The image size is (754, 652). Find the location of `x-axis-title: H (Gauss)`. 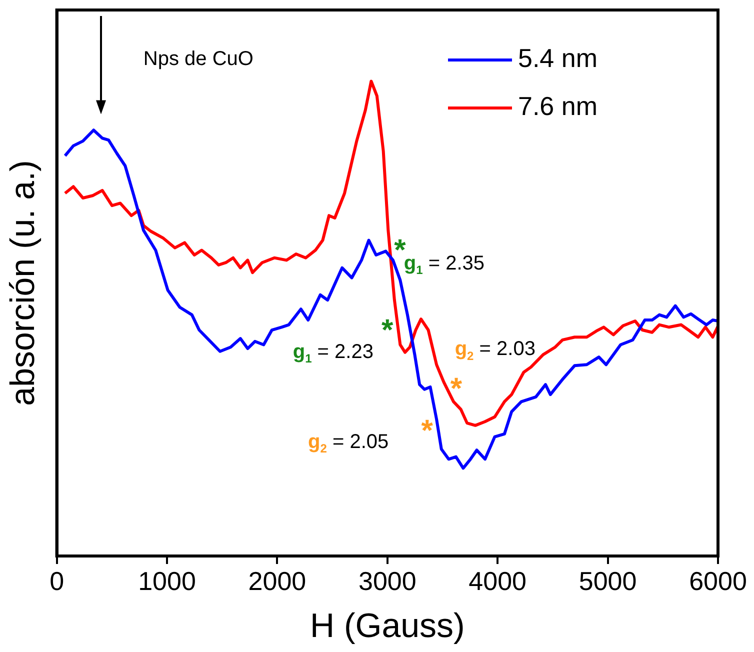

x-axis-title: H (Gauss) is located at coordinates (387, 625).